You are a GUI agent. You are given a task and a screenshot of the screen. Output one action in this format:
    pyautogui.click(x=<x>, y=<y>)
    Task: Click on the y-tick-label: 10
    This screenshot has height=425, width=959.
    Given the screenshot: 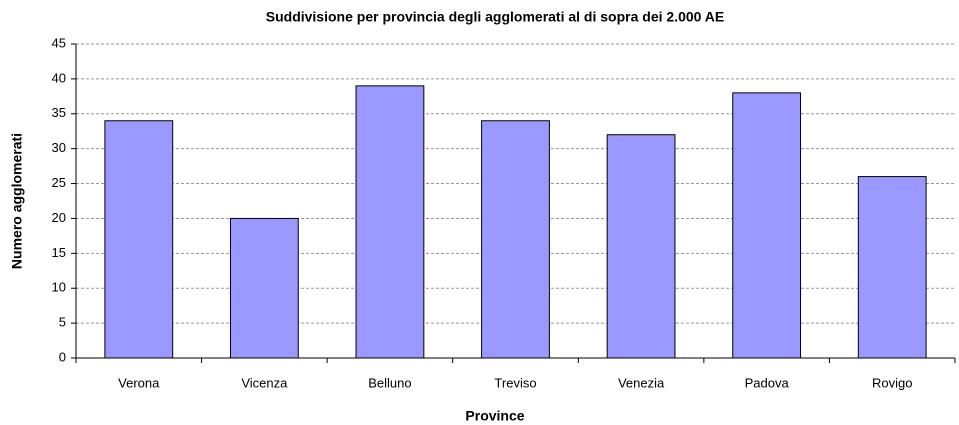 What is the action you would take?
    pyautogui.click(x=59, y=287)
    